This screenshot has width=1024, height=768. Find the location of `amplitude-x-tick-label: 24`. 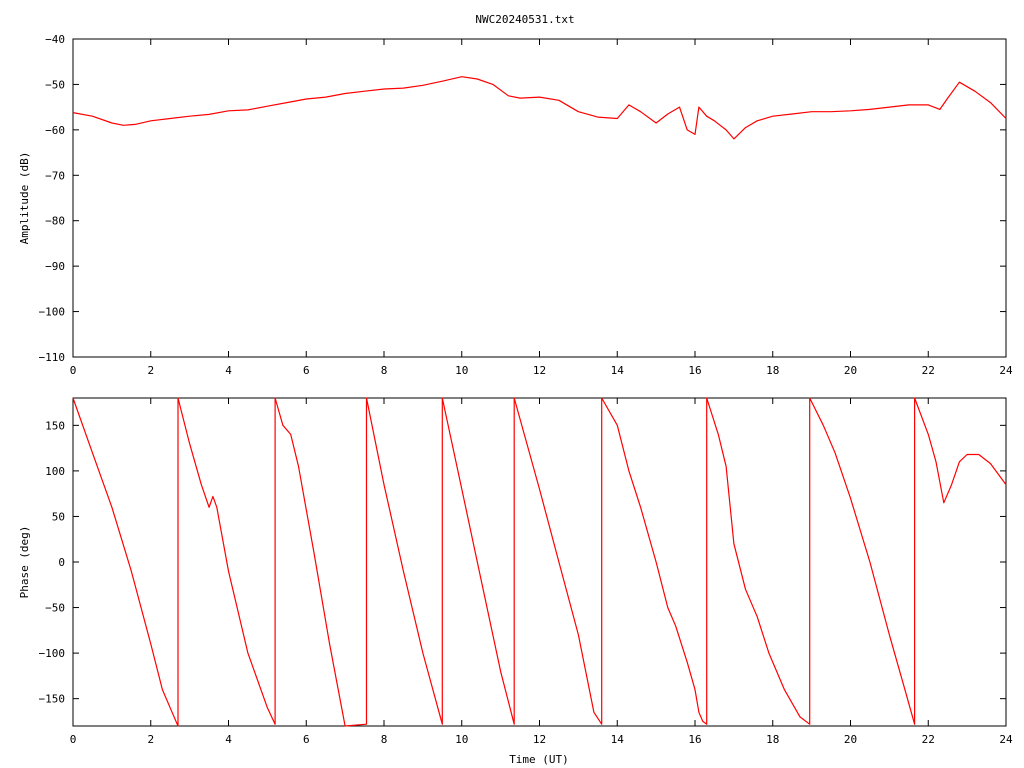

amplitude-x-tick-label: 24 is located at coordinates (1006, 370).